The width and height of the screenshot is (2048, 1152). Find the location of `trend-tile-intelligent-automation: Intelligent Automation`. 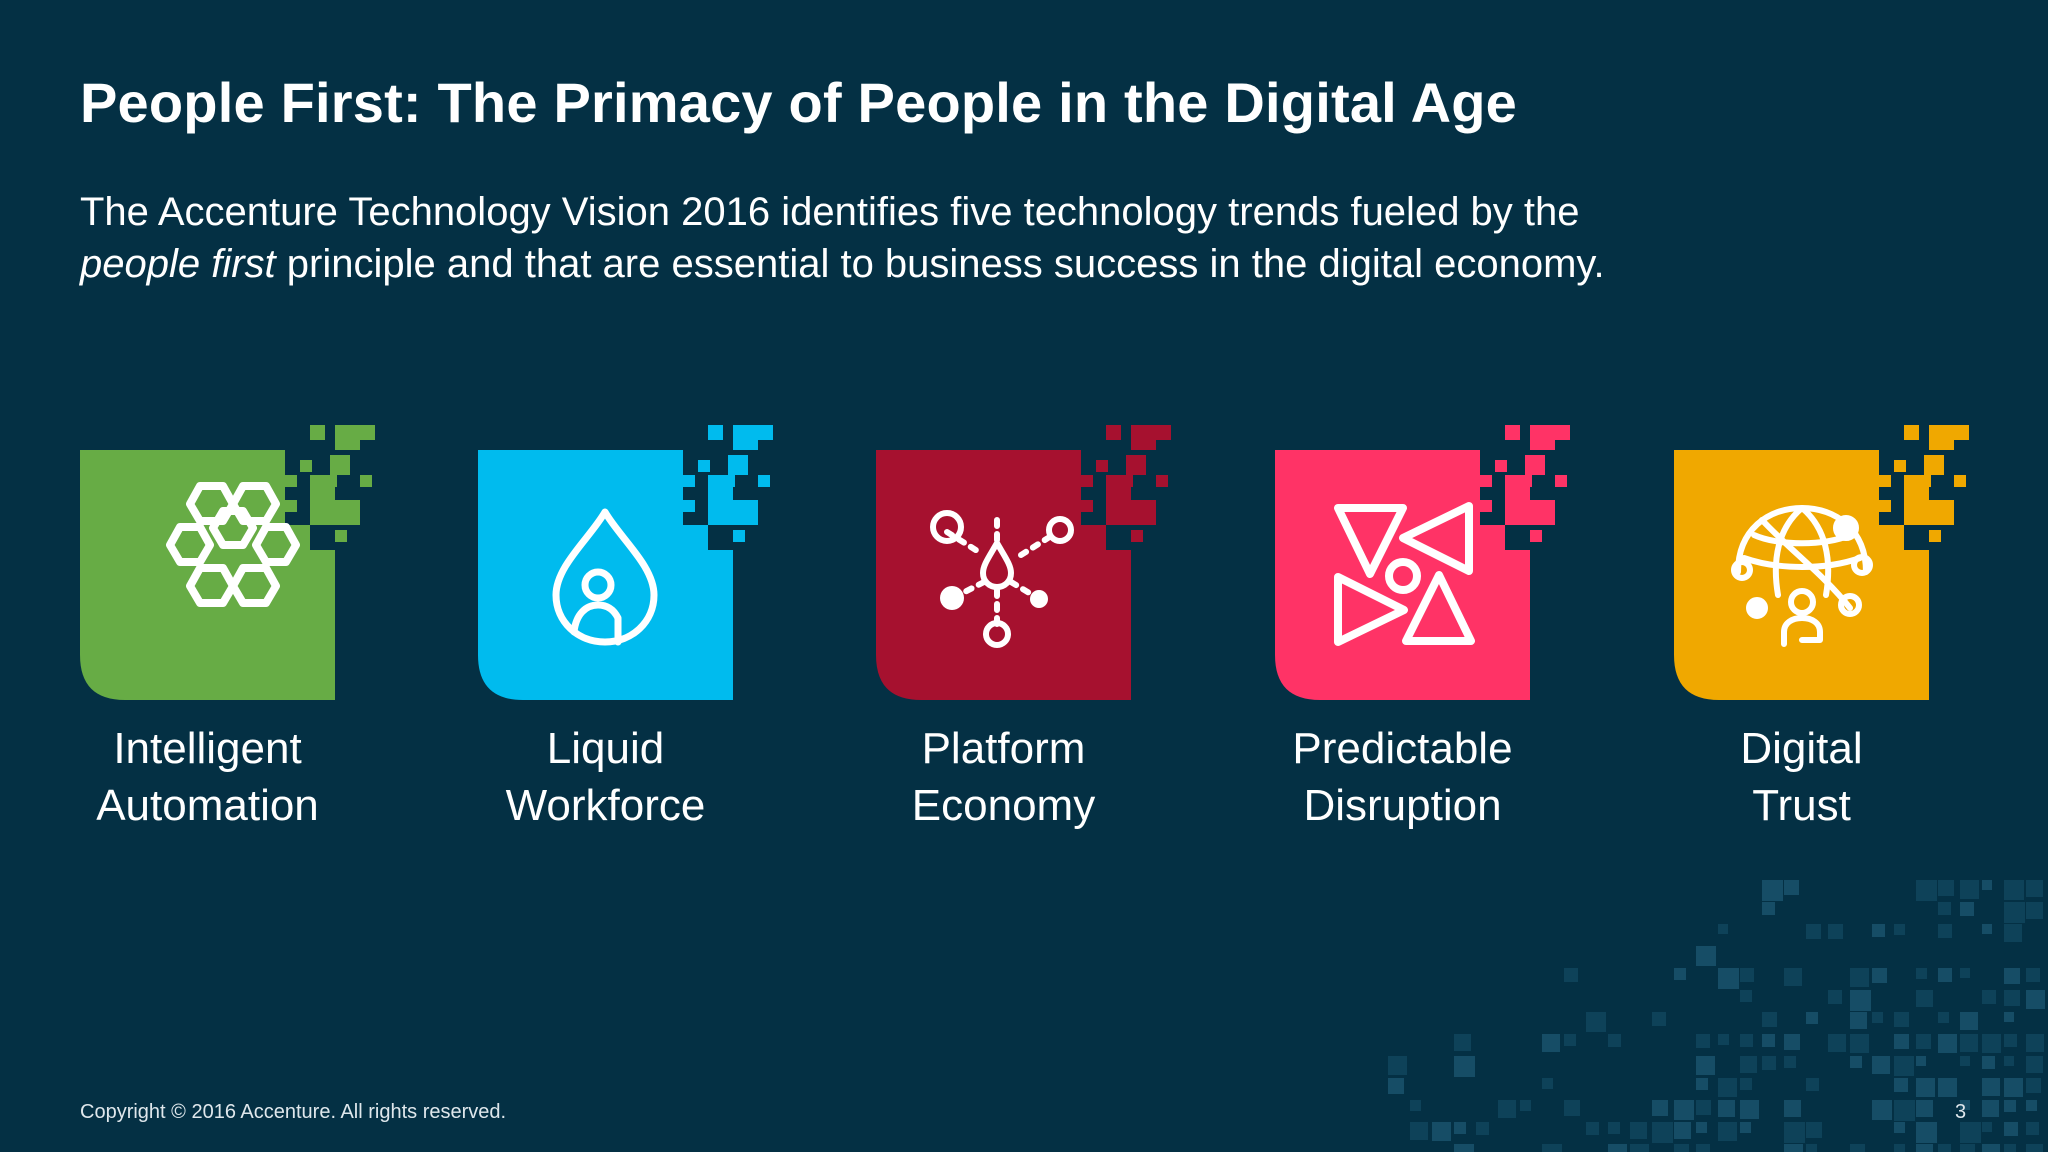

trend-tile-intelligent-automation: Intelligent Automation is located at coordinates (240, 625).